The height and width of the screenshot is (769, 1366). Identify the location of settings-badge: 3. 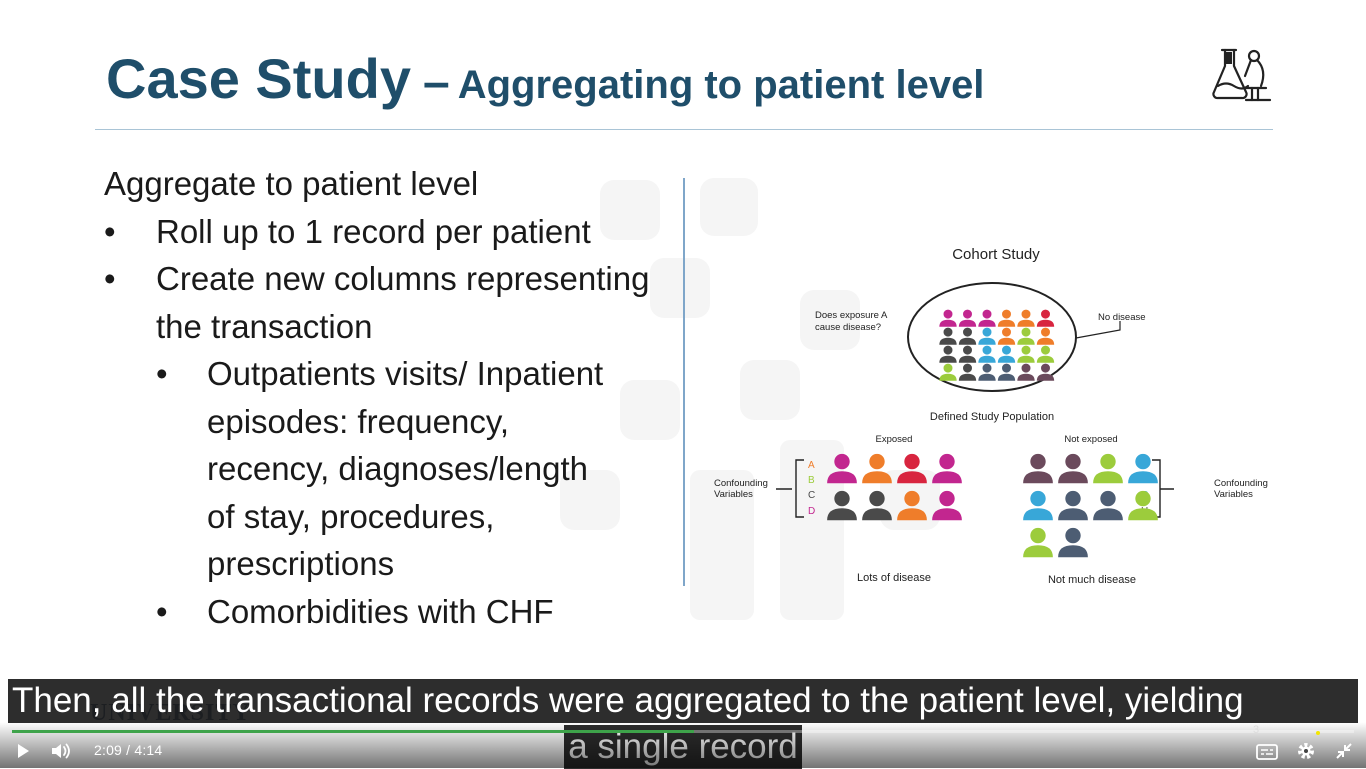
(1256, 730).